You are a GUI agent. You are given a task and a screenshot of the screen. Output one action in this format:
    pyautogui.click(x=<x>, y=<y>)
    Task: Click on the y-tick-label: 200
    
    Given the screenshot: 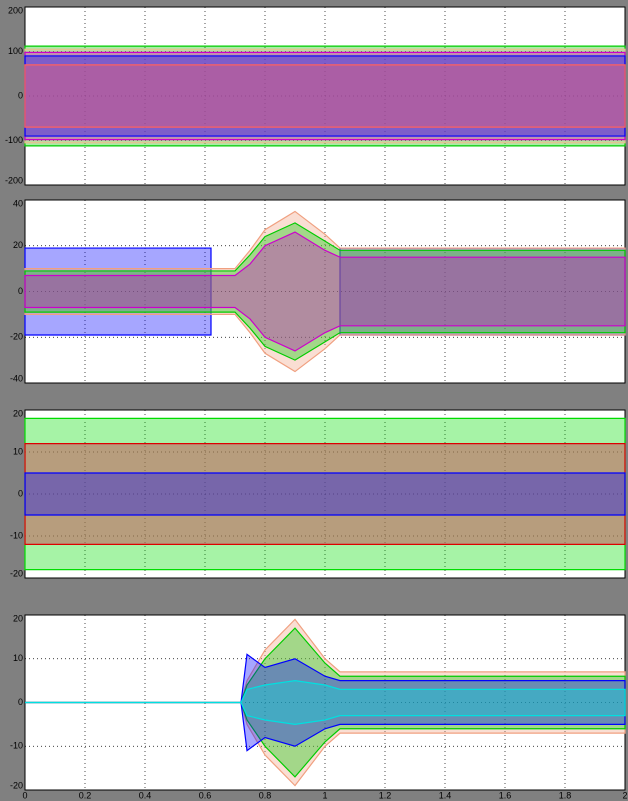 What is the action you would take?
    pyautogui.click(x=15, y=10)
    